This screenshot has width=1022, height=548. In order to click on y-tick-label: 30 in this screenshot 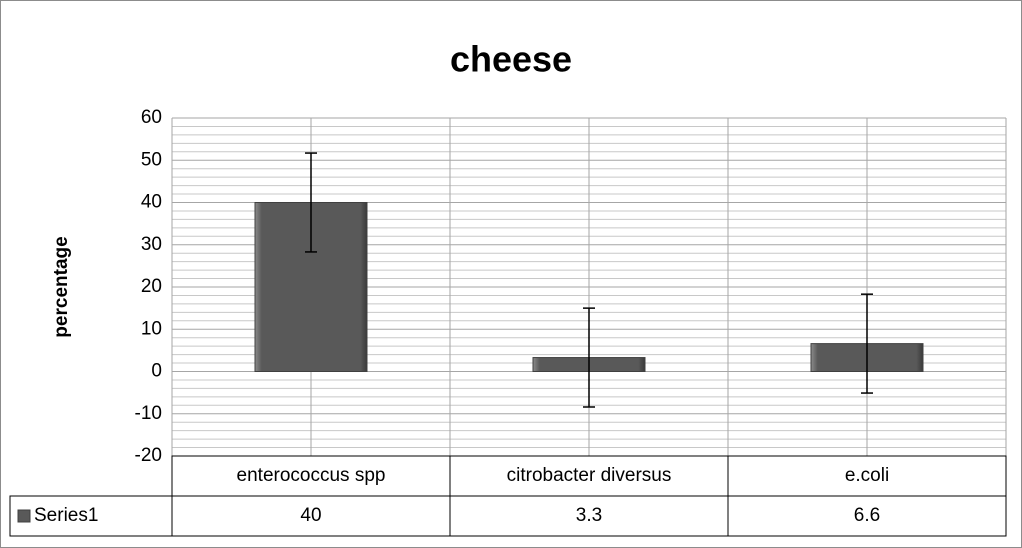, I will do `click(151, 244)`.